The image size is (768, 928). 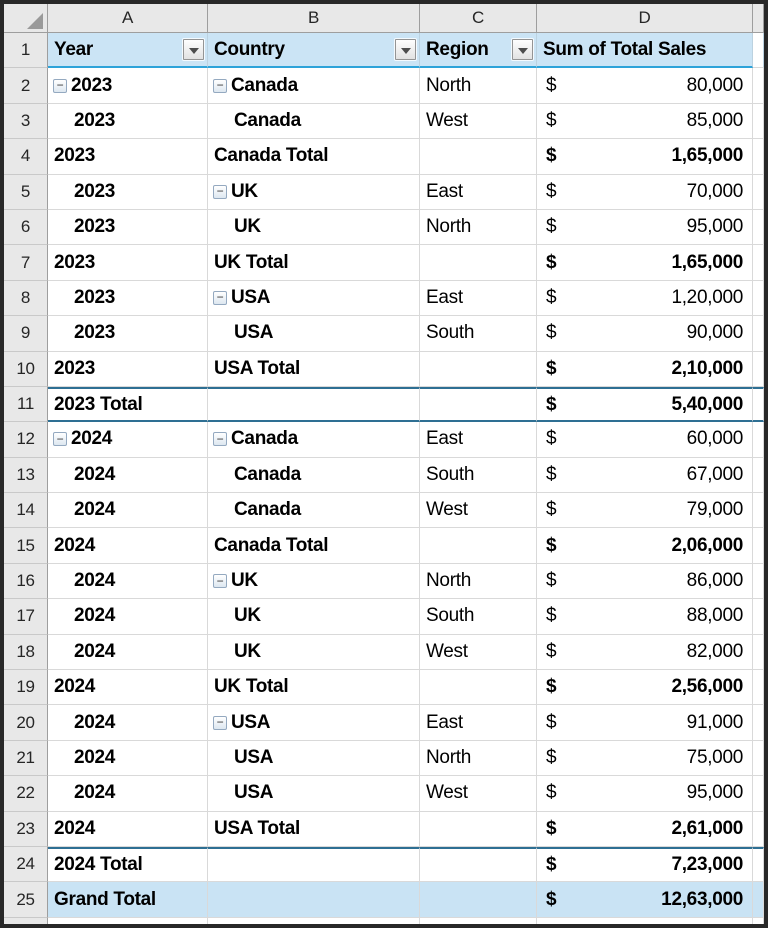 I want to click on sales-amount-cell: $2,06,000, so click(x=645, y=546).